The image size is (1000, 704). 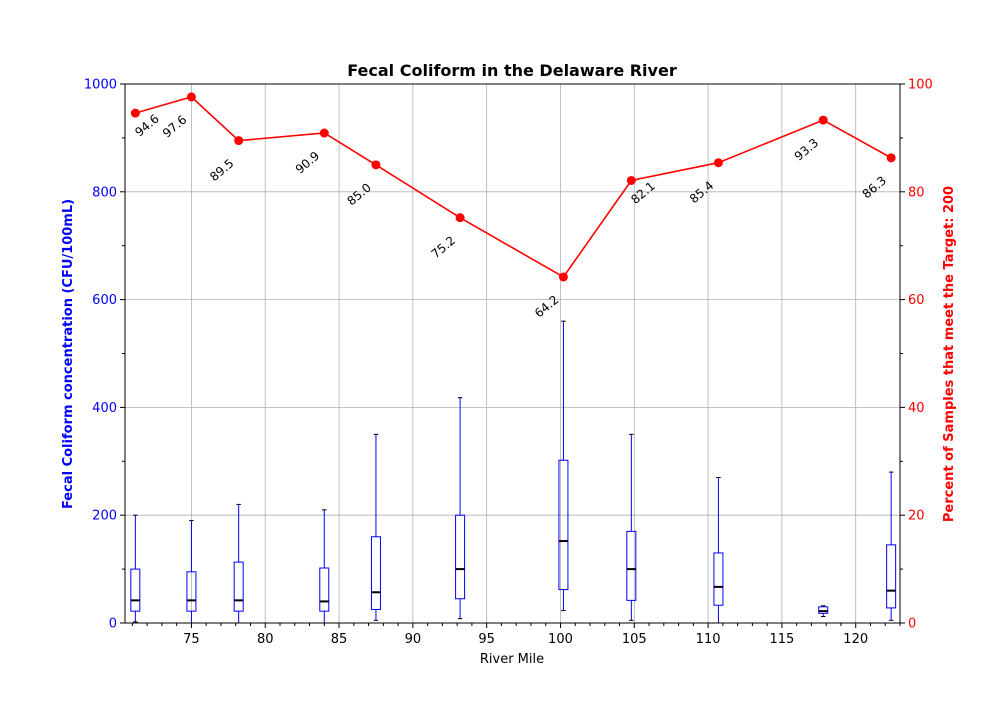 What do you see at coordinates (413, 639) in the screenshot?
I see `x-tick-label: 90` at bounding box center [413, 639].